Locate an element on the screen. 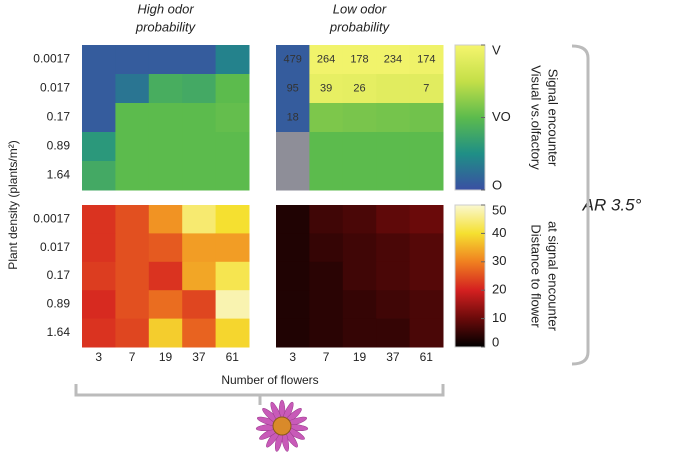  y-tick-label: 0.89 is located at coordinates (59, 146).